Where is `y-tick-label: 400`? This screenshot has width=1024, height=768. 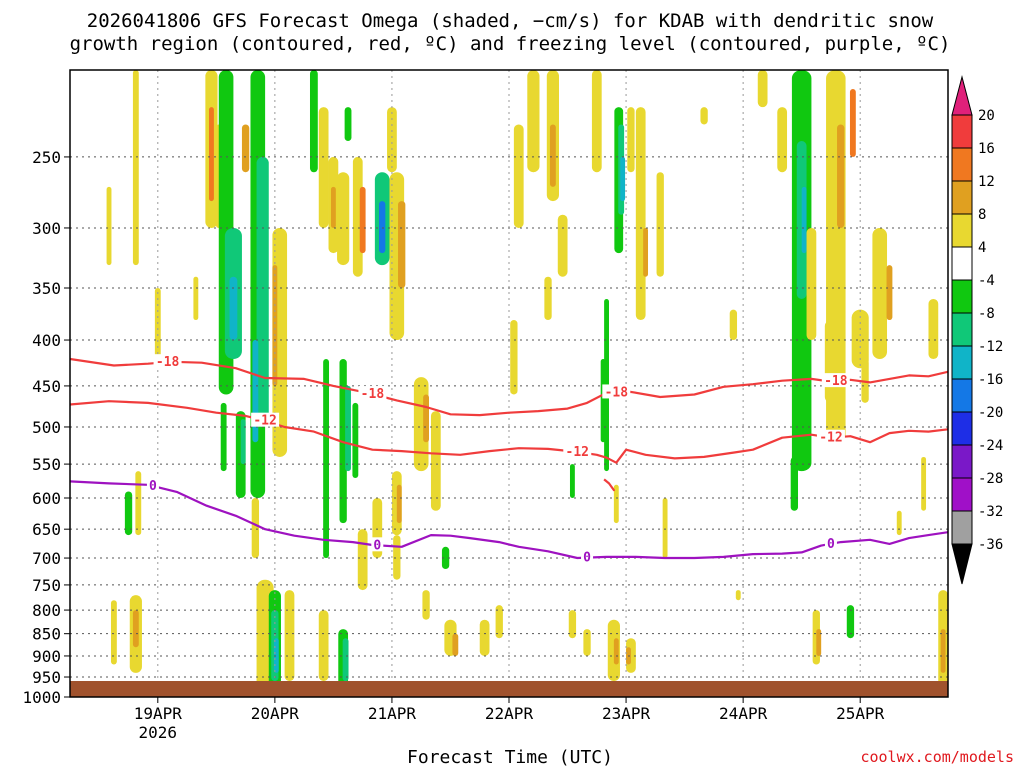
y-tick-label: 400 is located at coordinates (46, 340).